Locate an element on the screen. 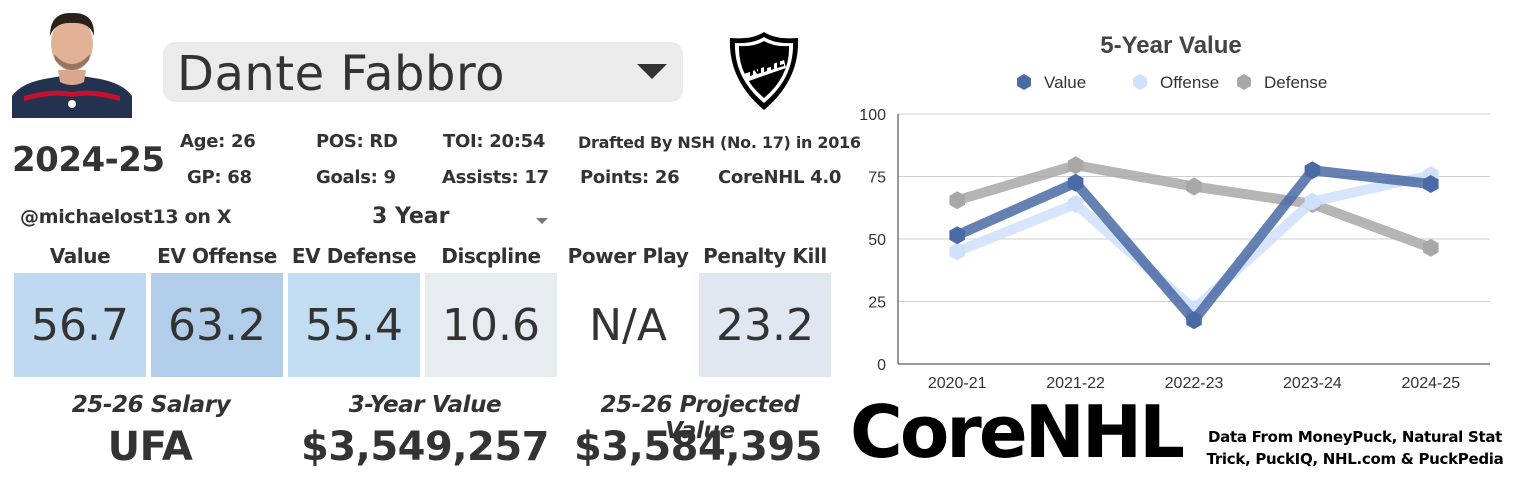  y-tick-100: 100 is located at coordinates (872, 115).